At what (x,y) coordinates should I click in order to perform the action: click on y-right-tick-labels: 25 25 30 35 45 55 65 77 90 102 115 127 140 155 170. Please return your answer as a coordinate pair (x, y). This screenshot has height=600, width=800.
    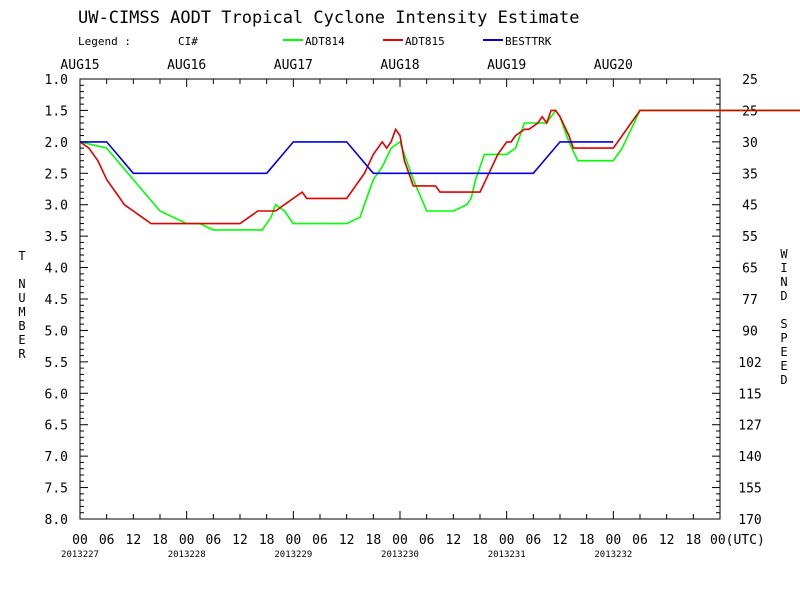
    Looking at the image, I should click on (749, 300).